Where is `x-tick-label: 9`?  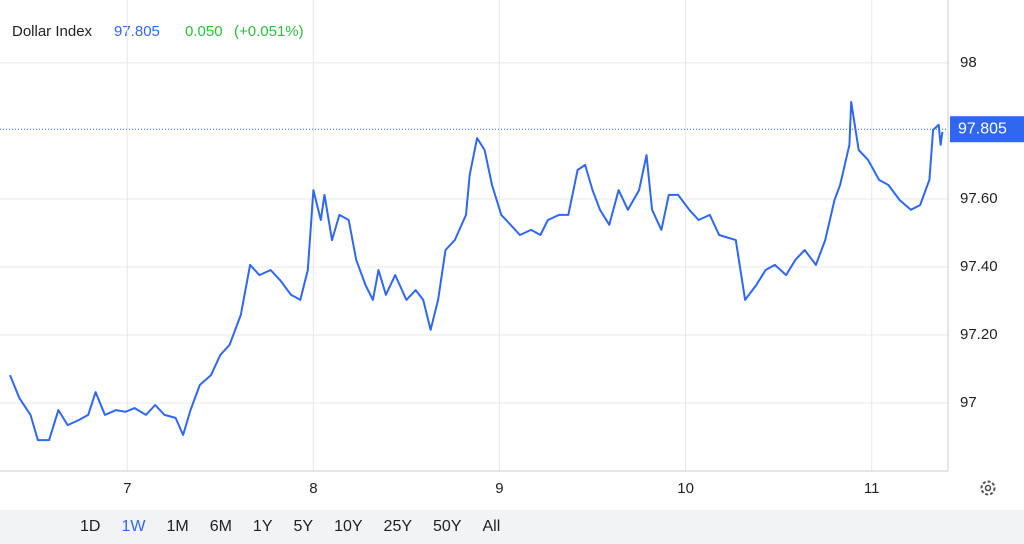
x-tick-label: 9 is located at coordinates (499, 488).